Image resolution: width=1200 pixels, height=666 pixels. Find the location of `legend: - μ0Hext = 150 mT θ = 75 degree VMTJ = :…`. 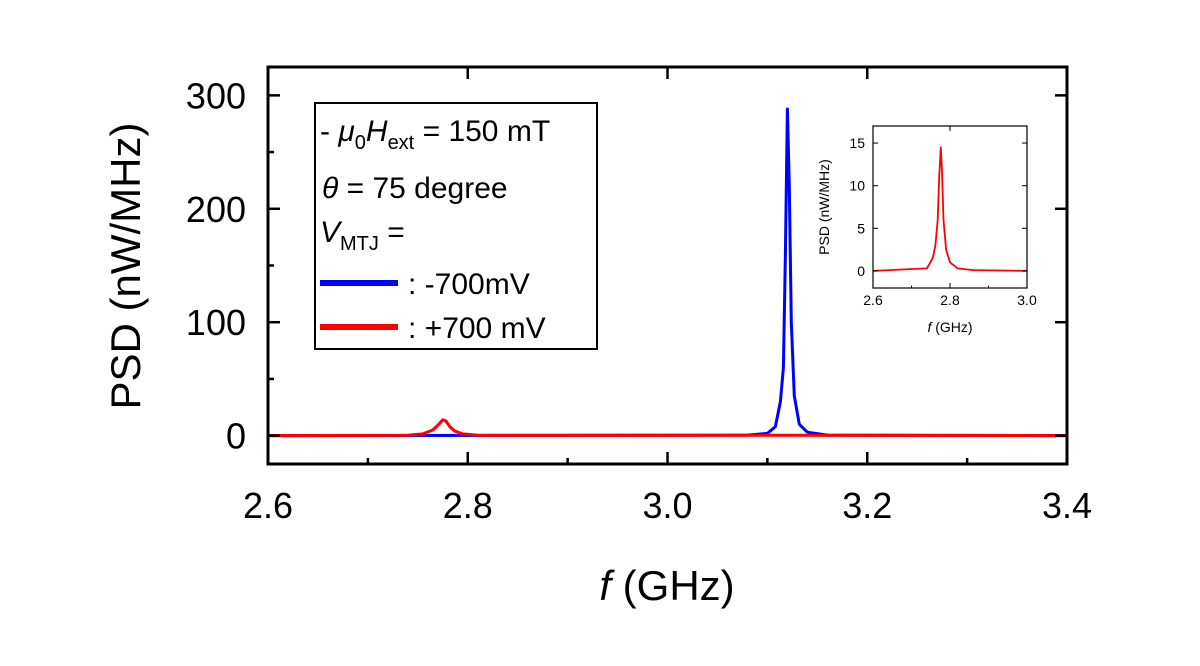

legend: - μ0Hext = 150 mT θ = 75 degree VMTJ = :… is located at coordinates (456, 226).